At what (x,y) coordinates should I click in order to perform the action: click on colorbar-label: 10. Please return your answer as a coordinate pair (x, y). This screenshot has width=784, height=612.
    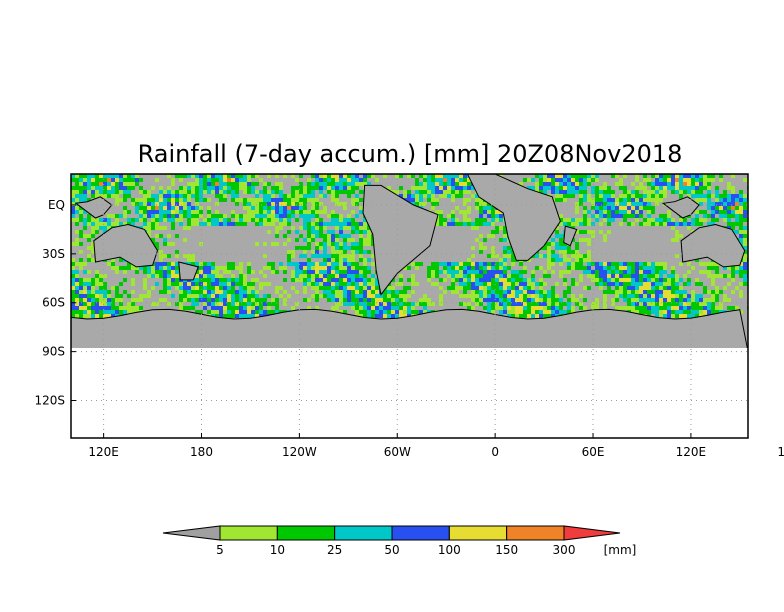
    Looking at the image, I should click on (277, 550).